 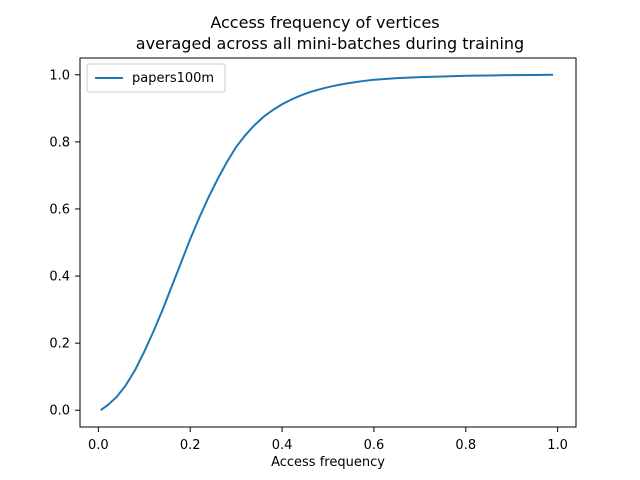 What do you see at coordinates (173, 78) in the screenshot?
I see `legend-label-papers100m: papers100m` at bounding box center [173, 78].